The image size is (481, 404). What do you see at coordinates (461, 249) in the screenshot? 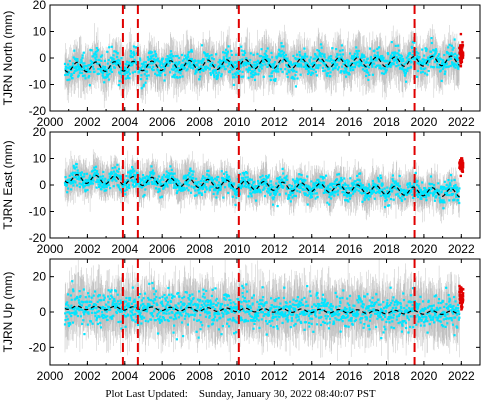
I see `x-tick-label: 2022` at bounding box center [461, 249].